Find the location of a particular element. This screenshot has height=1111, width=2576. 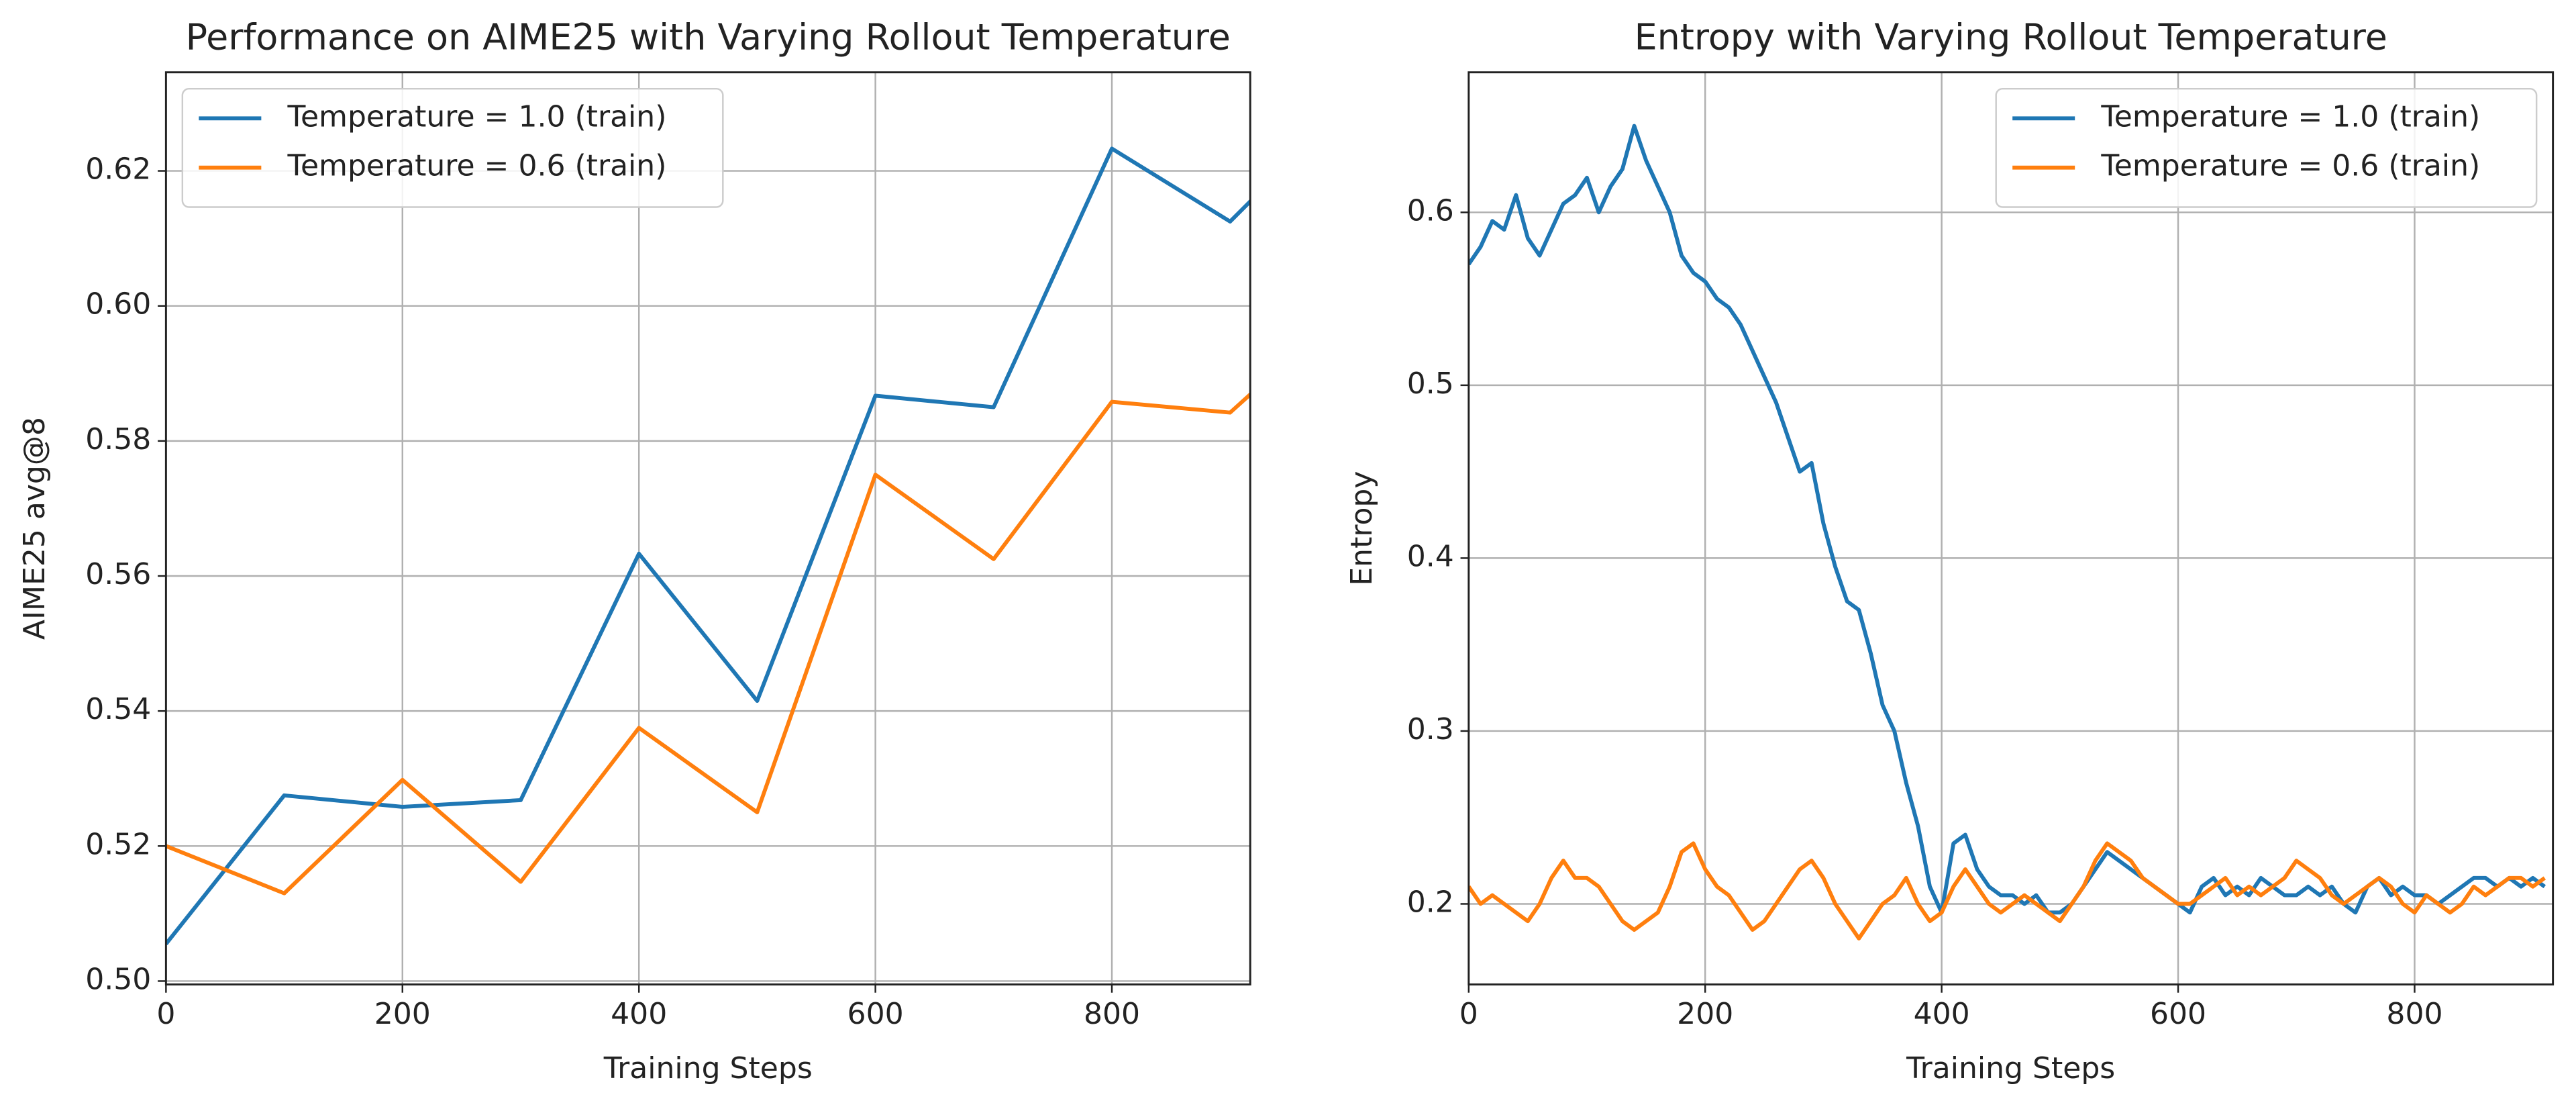

y-tick-label: 0.6 is located at coordinates (1430, 210).